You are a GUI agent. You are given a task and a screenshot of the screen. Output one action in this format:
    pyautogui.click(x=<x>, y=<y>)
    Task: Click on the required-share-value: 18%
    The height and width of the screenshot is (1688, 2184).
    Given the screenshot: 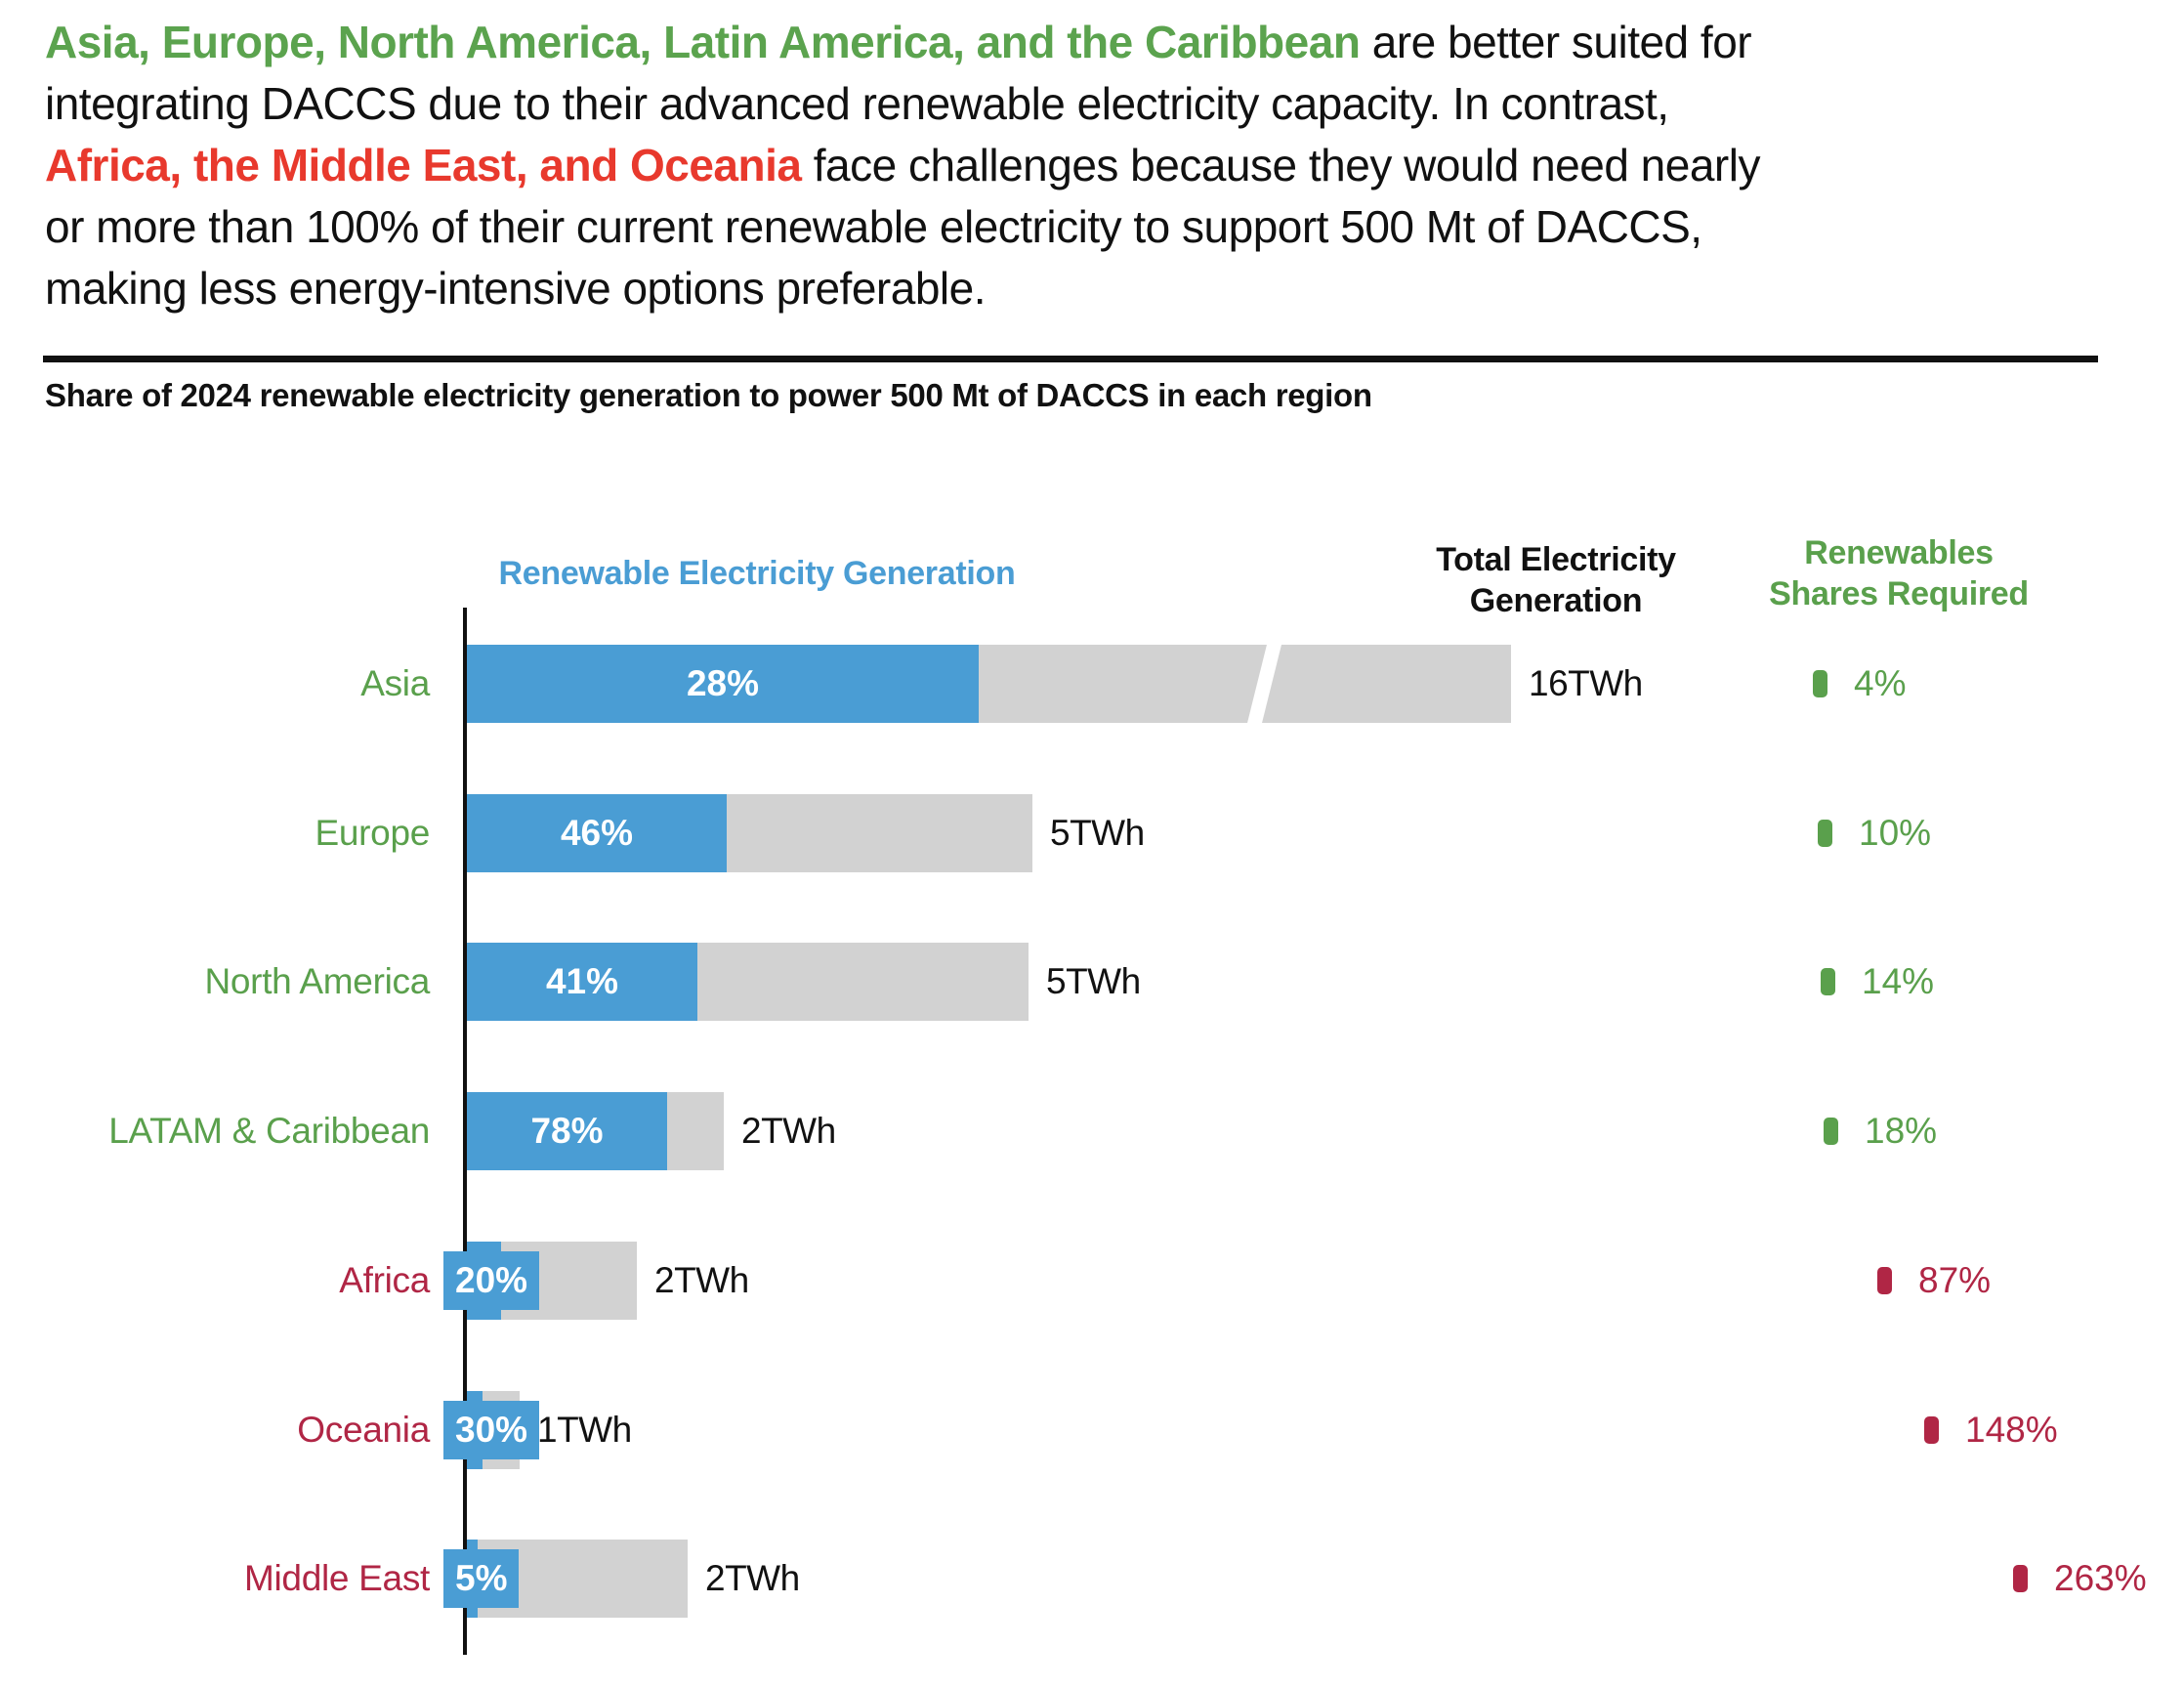 What is the action you would take?
    pyautogui.click(x=1901, y=1131)
    